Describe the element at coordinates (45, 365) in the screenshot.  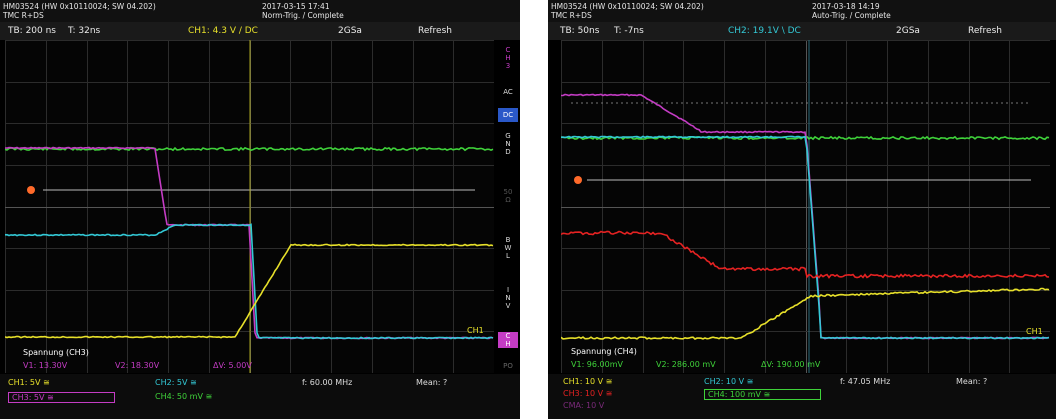
I see `measurement-v1: V1: 13.30V` at that location.